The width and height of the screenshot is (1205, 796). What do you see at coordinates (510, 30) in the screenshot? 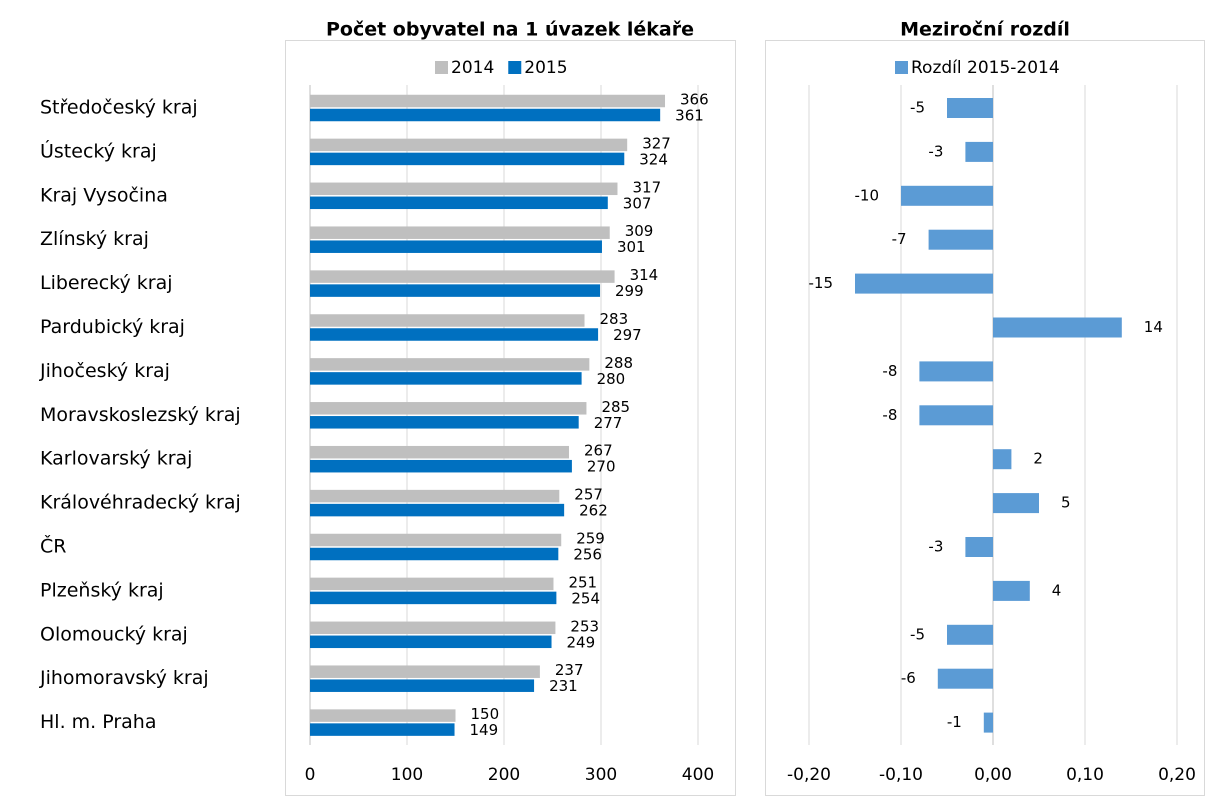
I see `chart-title: Počet obyvatel na 1 úvazek lékaře` at bounding box center [510, 30].